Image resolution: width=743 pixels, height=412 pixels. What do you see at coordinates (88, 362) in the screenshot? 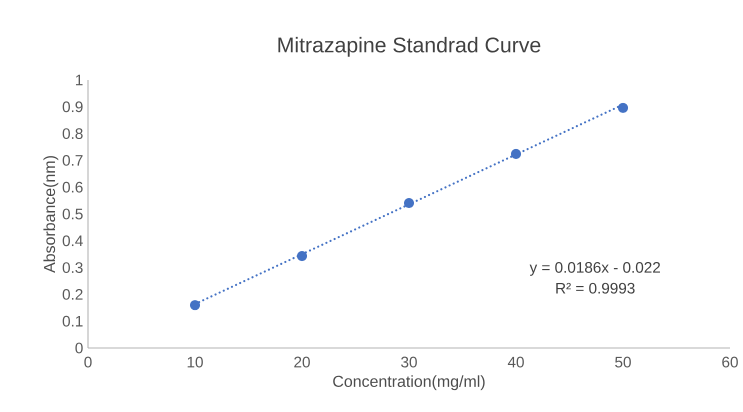
I see `x-tick-label: 0` at bounding box center [88, 362].